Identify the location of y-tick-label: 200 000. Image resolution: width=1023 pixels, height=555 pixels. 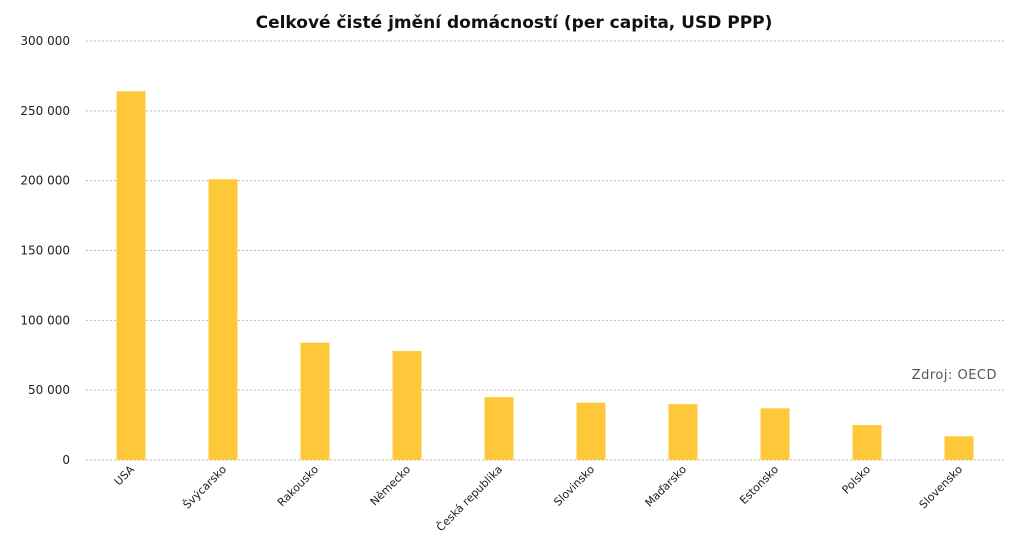
(45, 181).